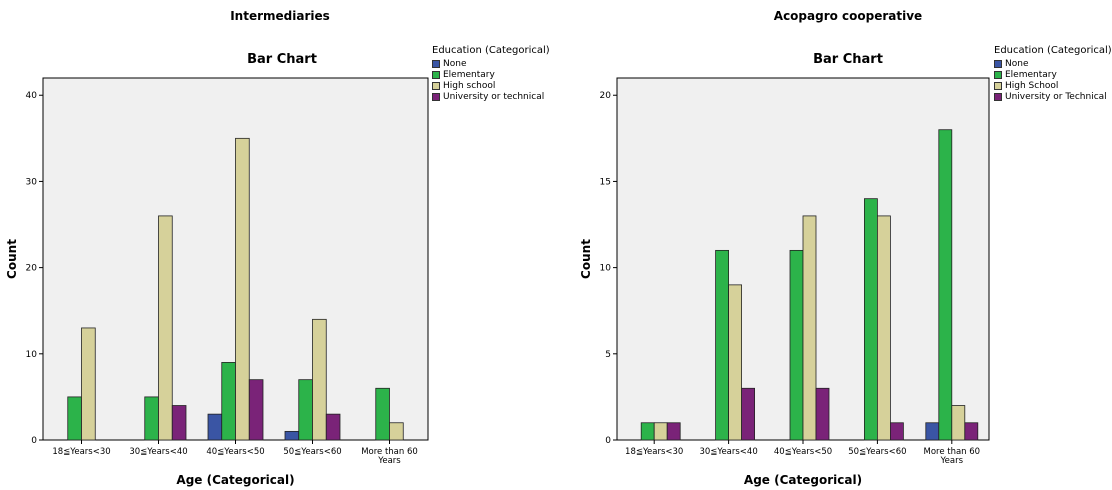  What do you see at coordinates (1053, 50) in the screenshot?
I see `legend-title-right: Education (Categorical)` at bounding box center [1053, 50].